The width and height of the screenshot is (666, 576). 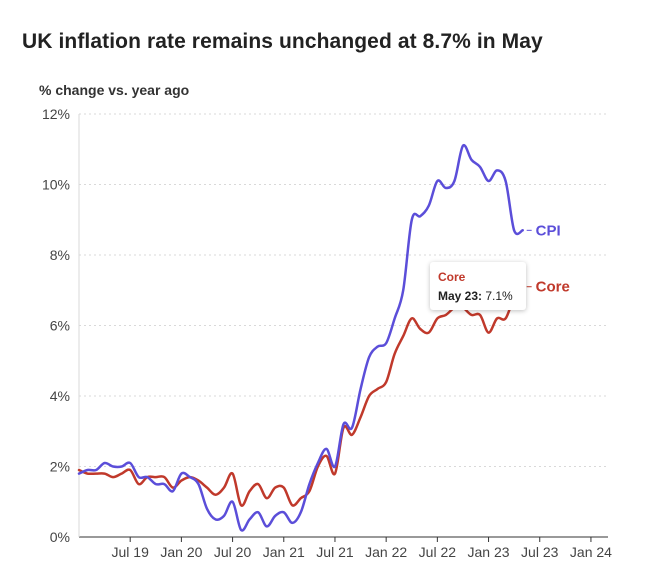 What do you see at coordinates (591, 552) in the screenshot?
I see `x-tick-label: Jan 24` at bounding box center [591, 552].